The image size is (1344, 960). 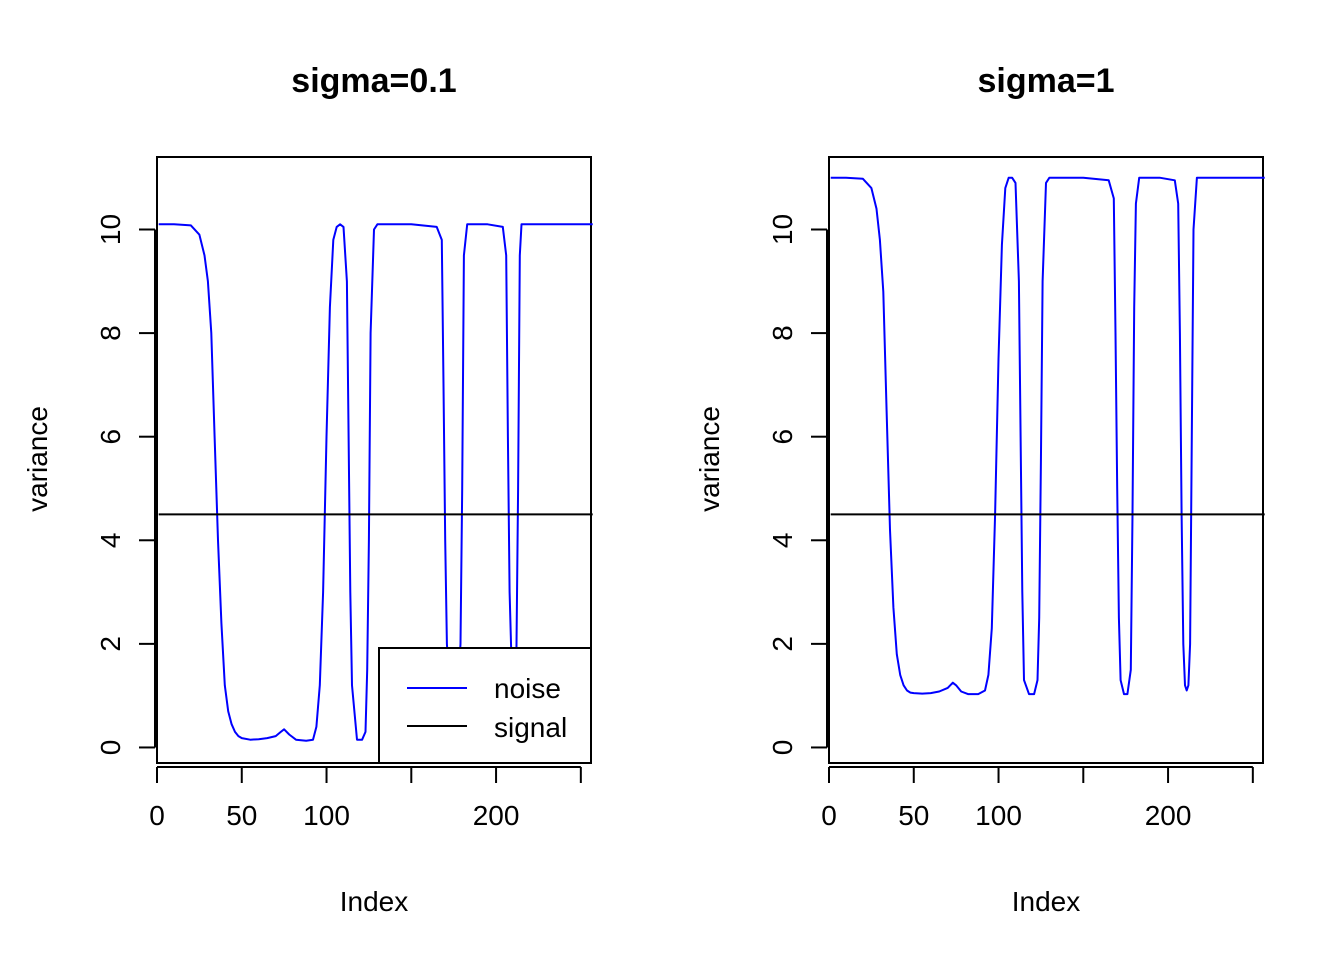 What do you see at coordinates (527, 688) in the screenshot?
I see `legend-label-noise: noise` at bounding box center [527, 688].